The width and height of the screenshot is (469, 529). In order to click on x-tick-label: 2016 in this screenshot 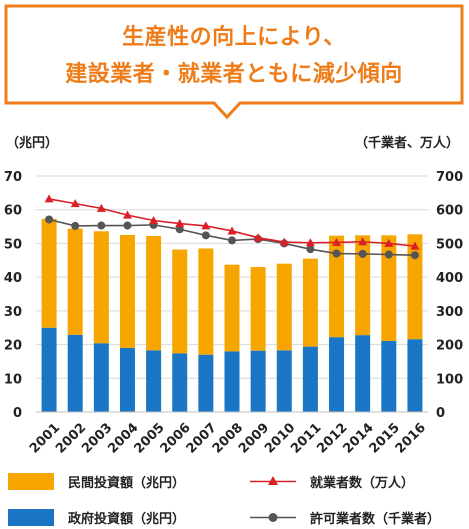, I will do `click(411, 438)`.